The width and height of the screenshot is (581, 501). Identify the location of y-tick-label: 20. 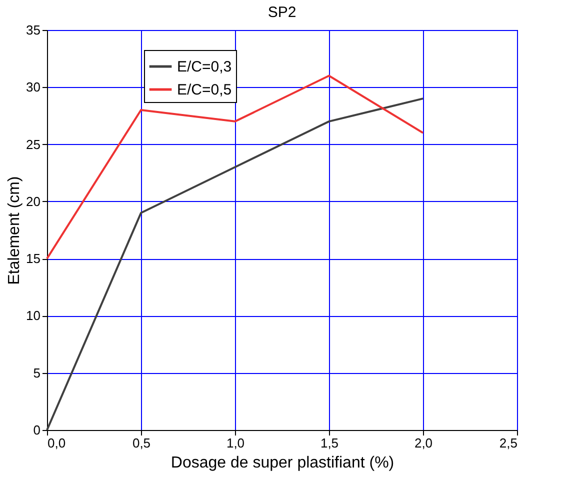
(33, 201).